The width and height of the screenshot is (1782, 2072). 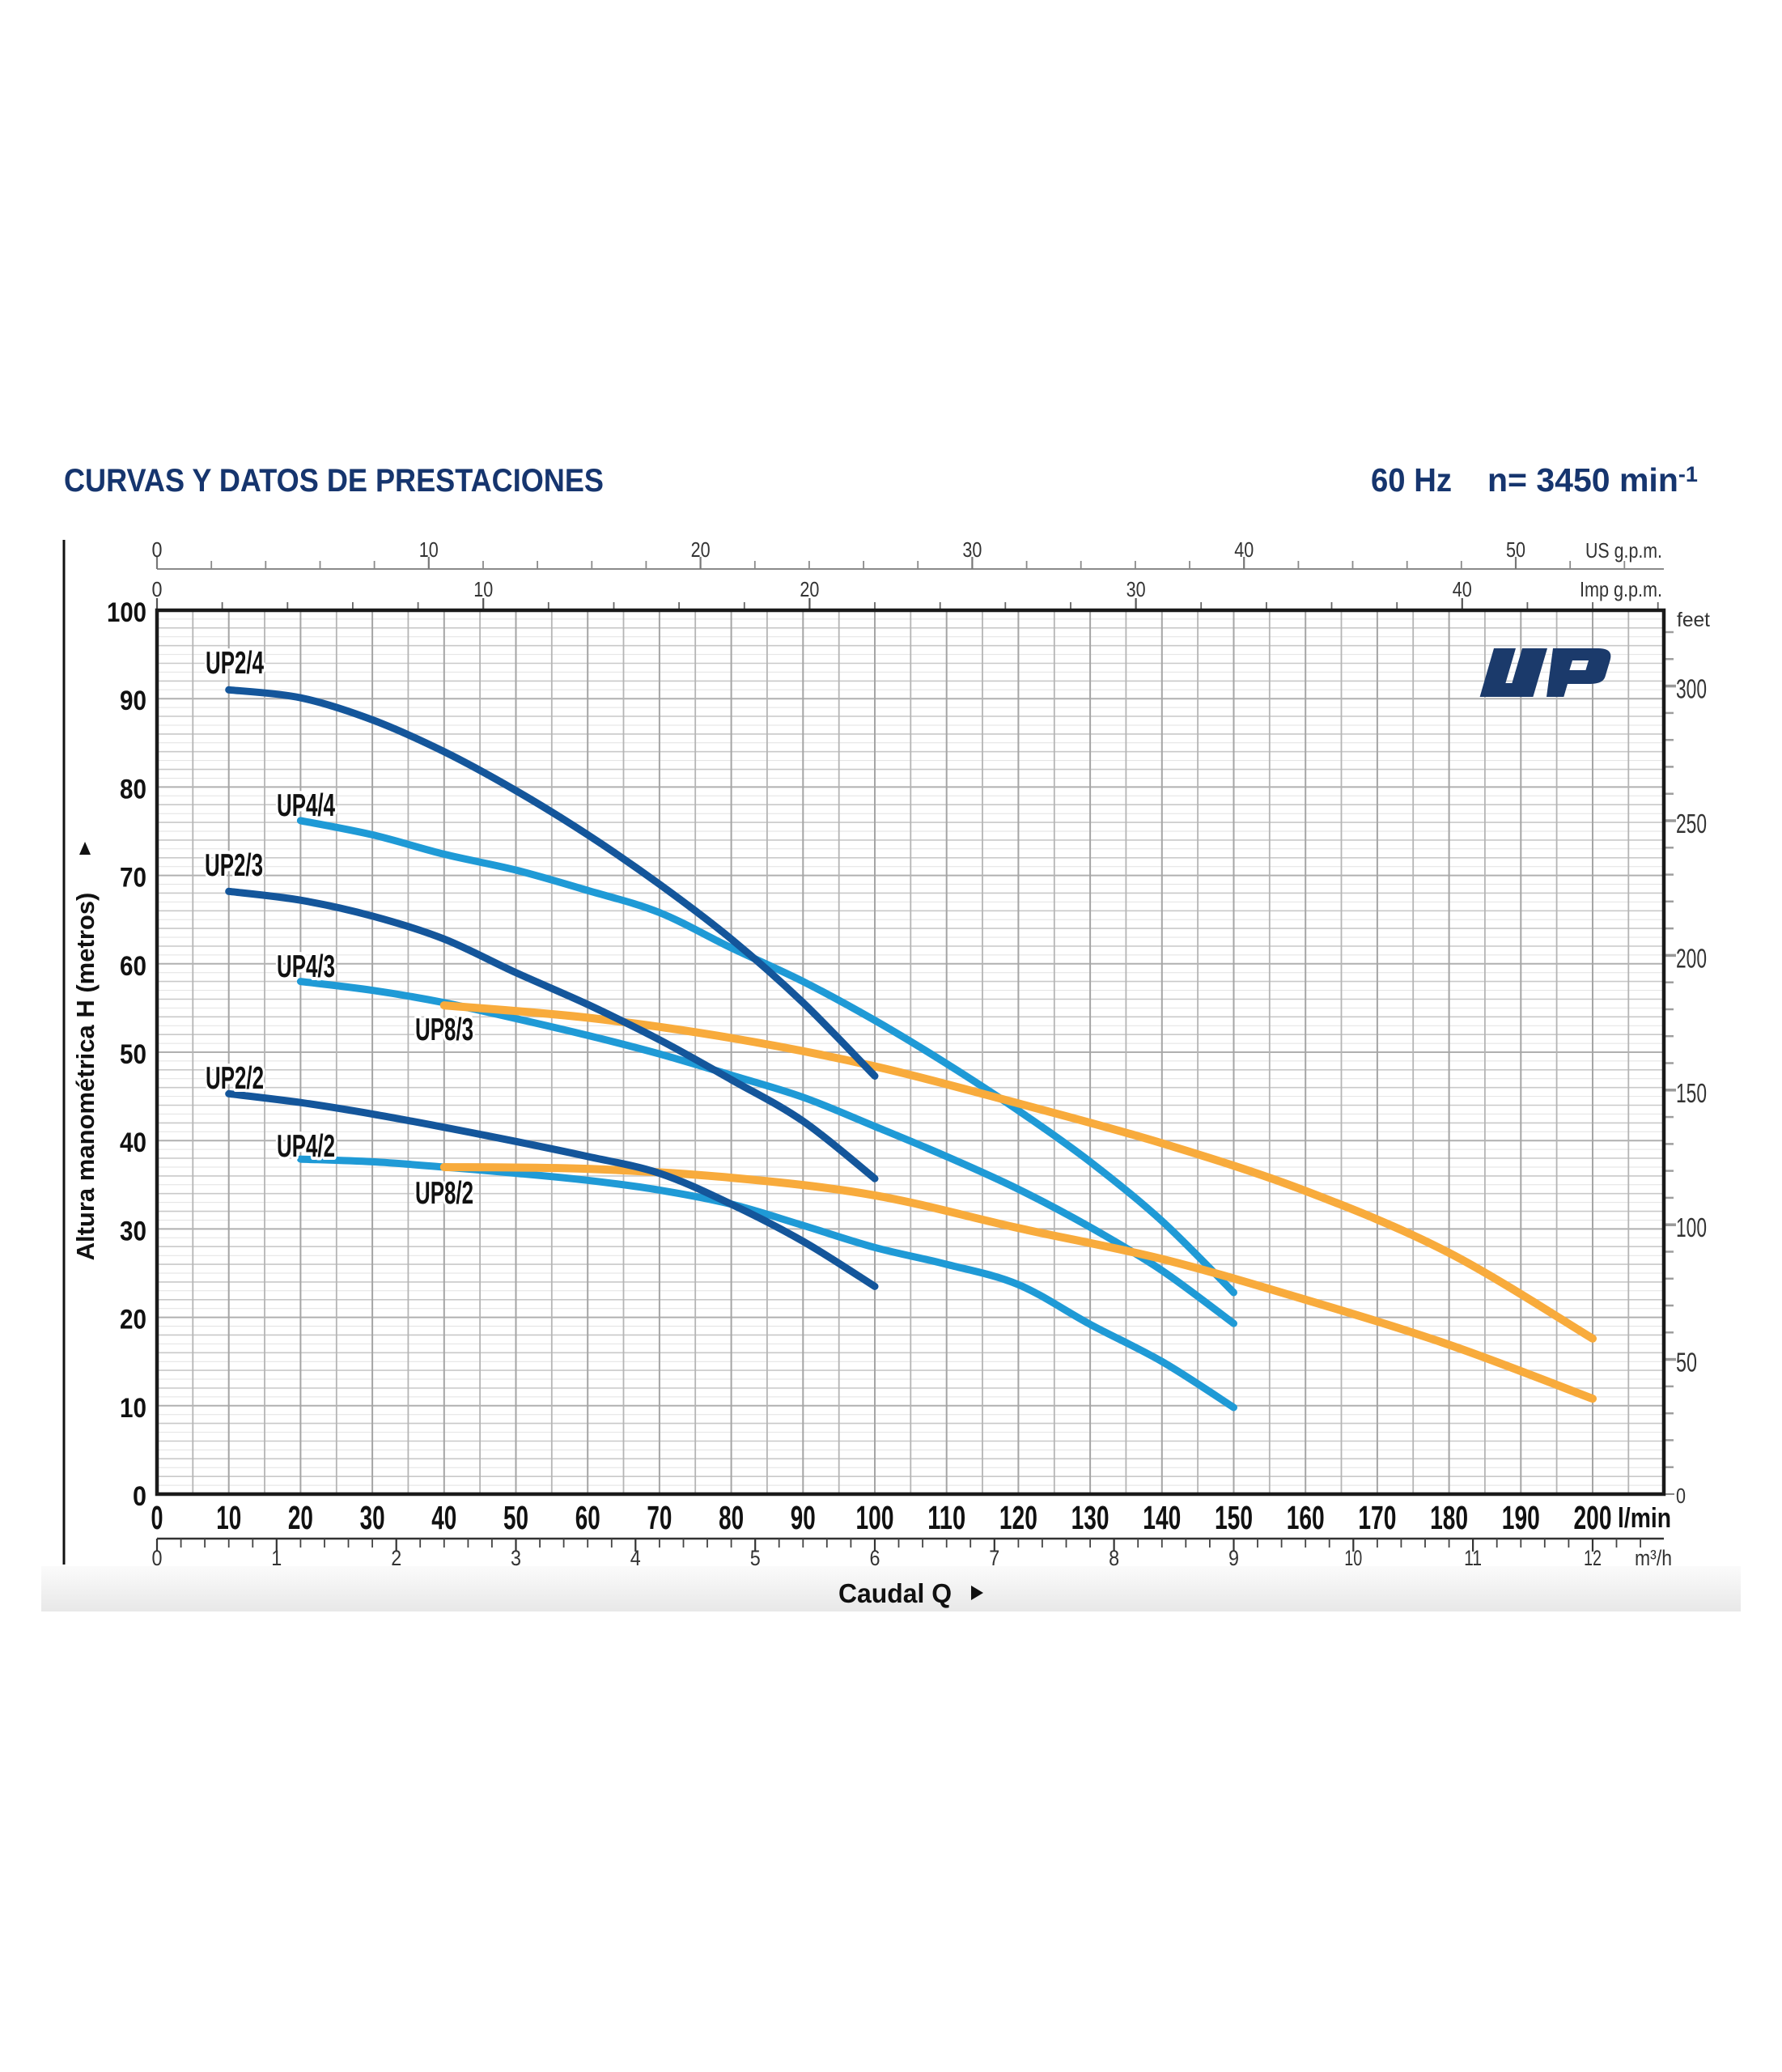 What do you see at coordinates (1233, 1558) in the screenshot?
I see `svg-text: 9` at bounding box center [1233, 1558].